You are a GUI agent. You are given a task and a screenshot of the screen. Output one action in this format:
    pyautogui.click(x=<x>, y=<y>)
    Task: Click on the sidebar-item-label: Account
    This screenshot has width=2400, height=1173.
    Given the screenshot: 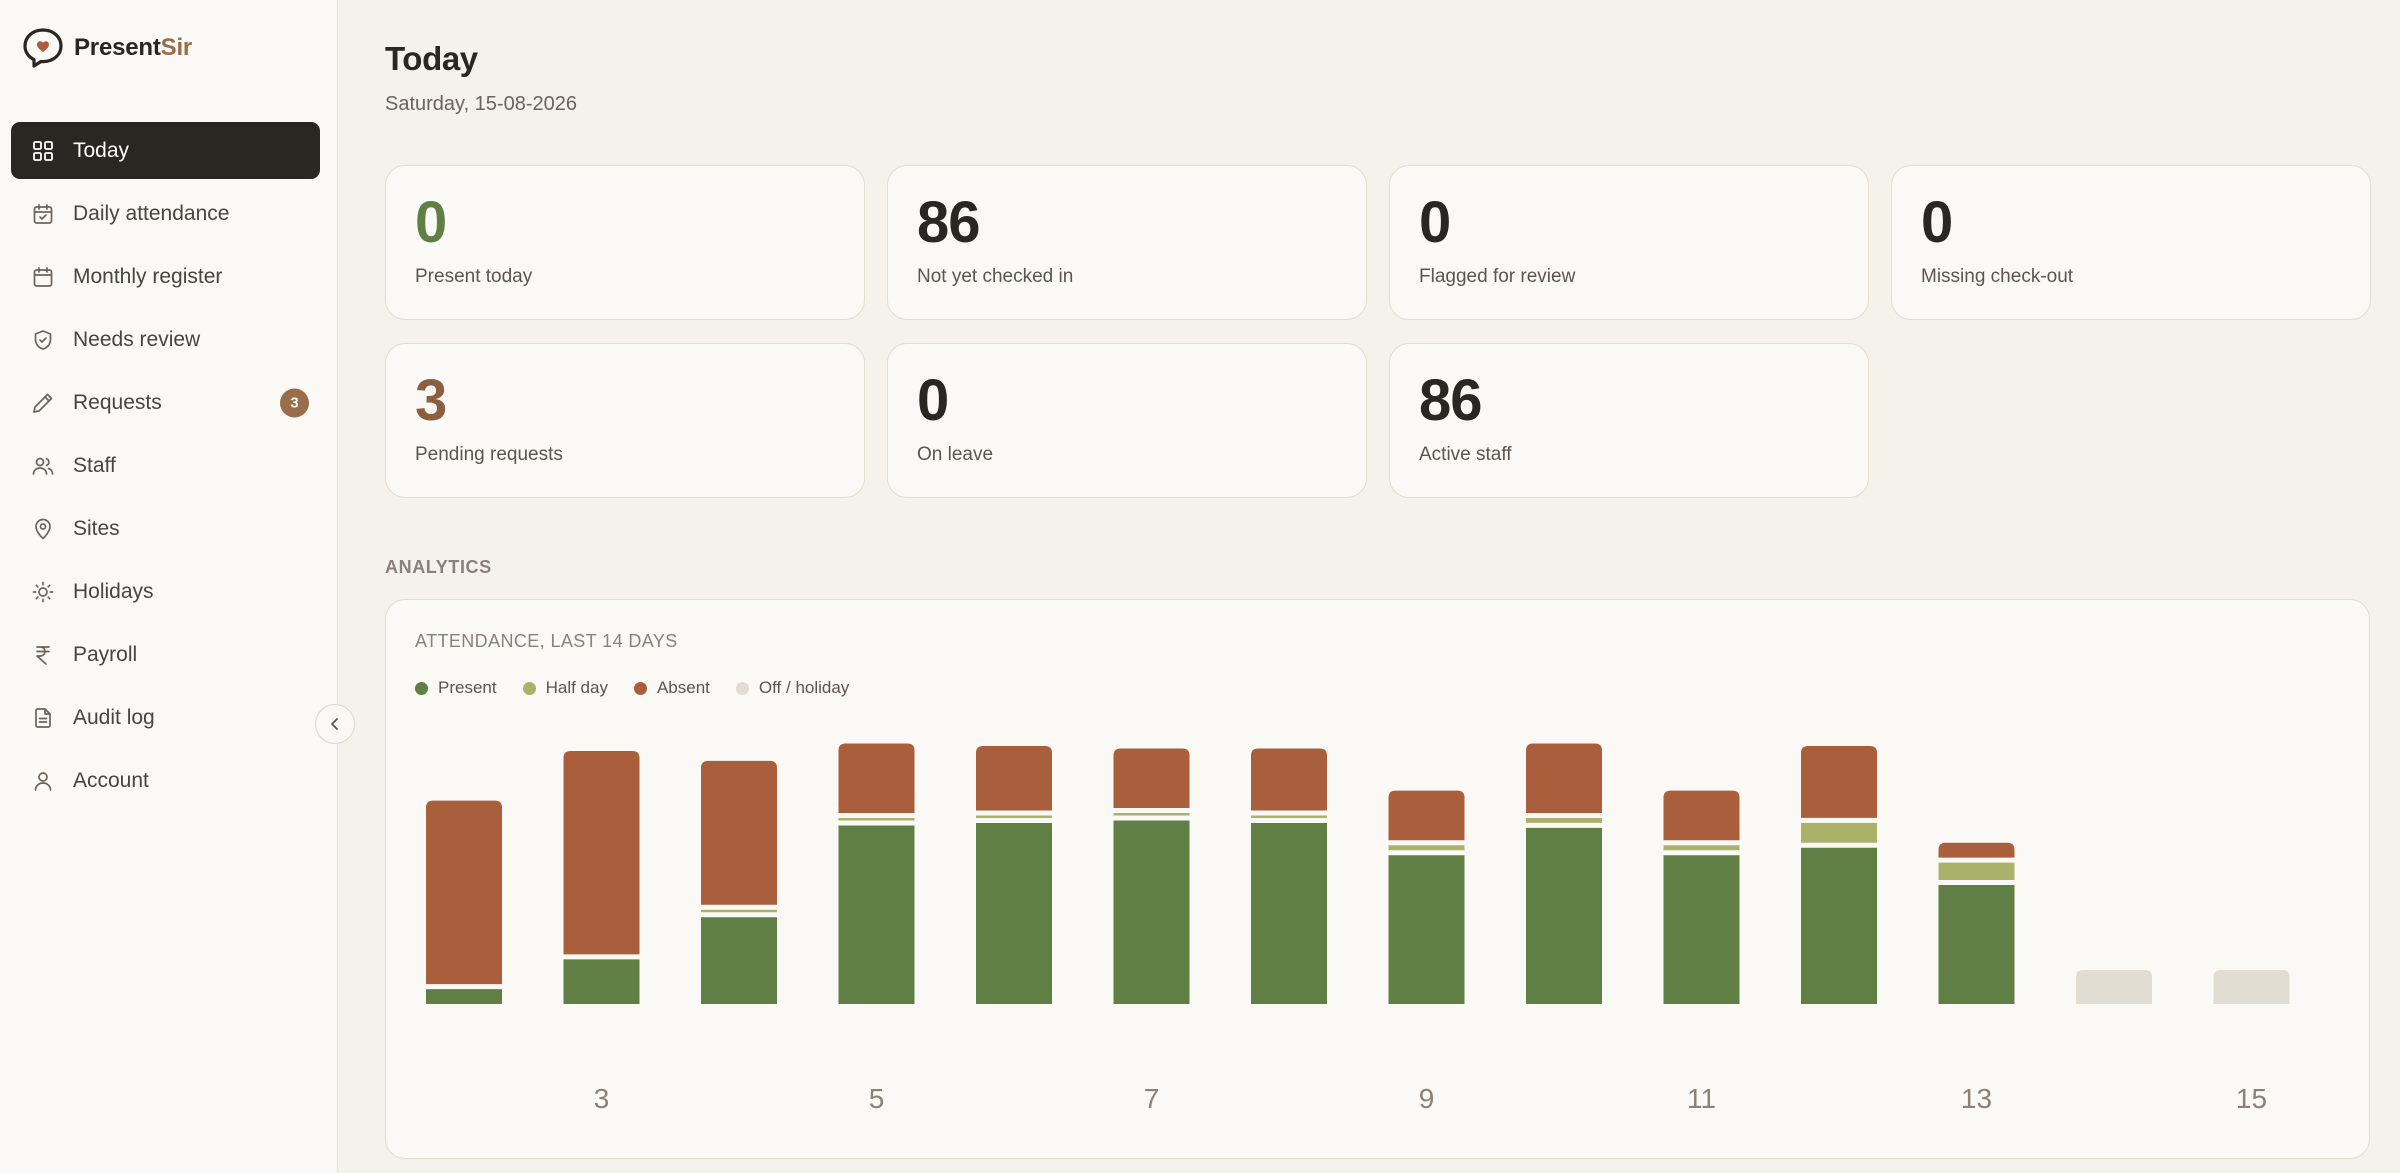 What is the action you would take?
    pyautogui.click(x=111, y=780)
    